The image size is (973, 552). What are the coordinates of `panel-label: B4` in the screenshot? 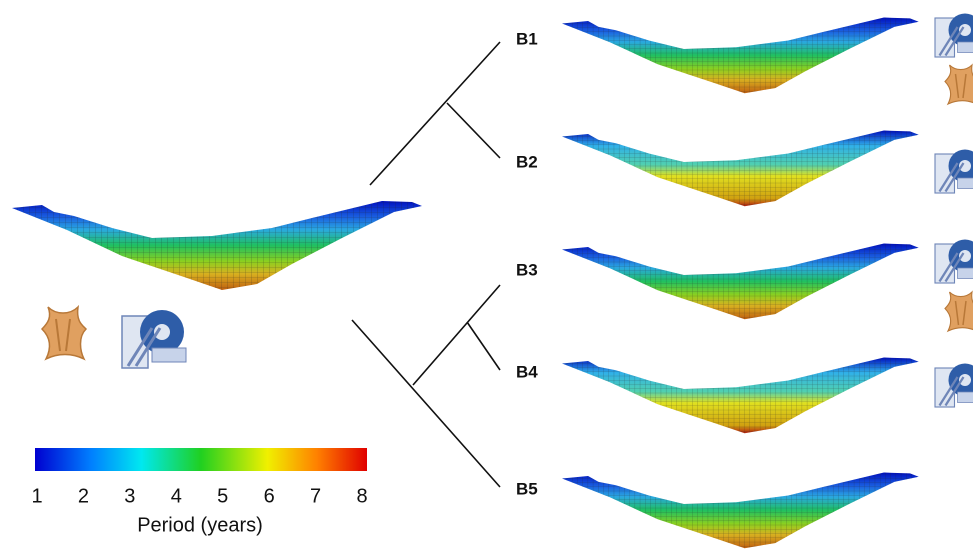 It's located at (527, 371).